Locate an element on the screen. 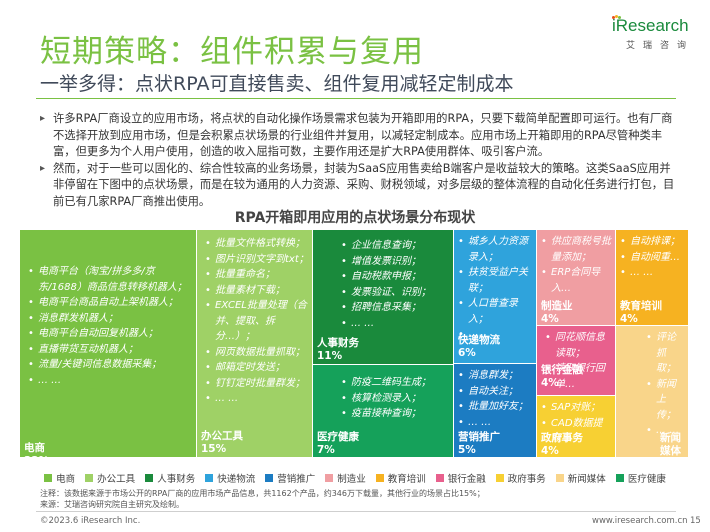 This screenshot has width=710, height=532. legend-item: 新闻媒体 is located at coordinates (580, 478).